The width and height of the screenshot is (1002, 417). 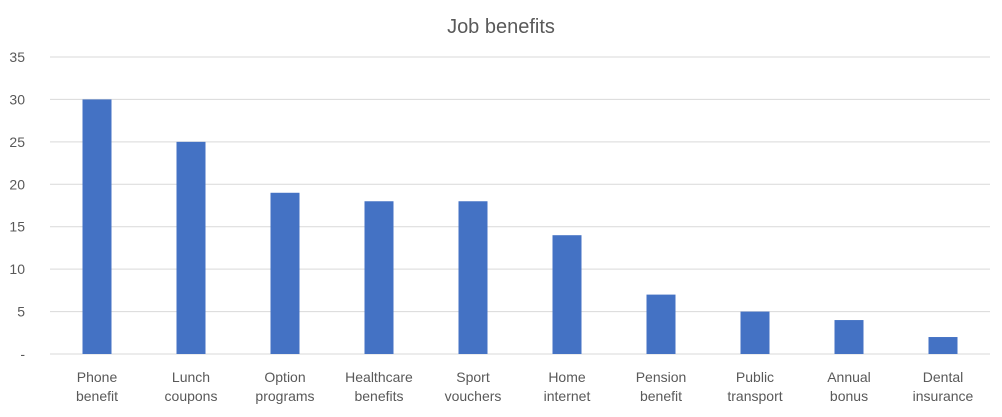 What do you see at coordinates (17, 57) in the screenshot?
I see `y-tick-label: 35` at bounding box center [17, 57].